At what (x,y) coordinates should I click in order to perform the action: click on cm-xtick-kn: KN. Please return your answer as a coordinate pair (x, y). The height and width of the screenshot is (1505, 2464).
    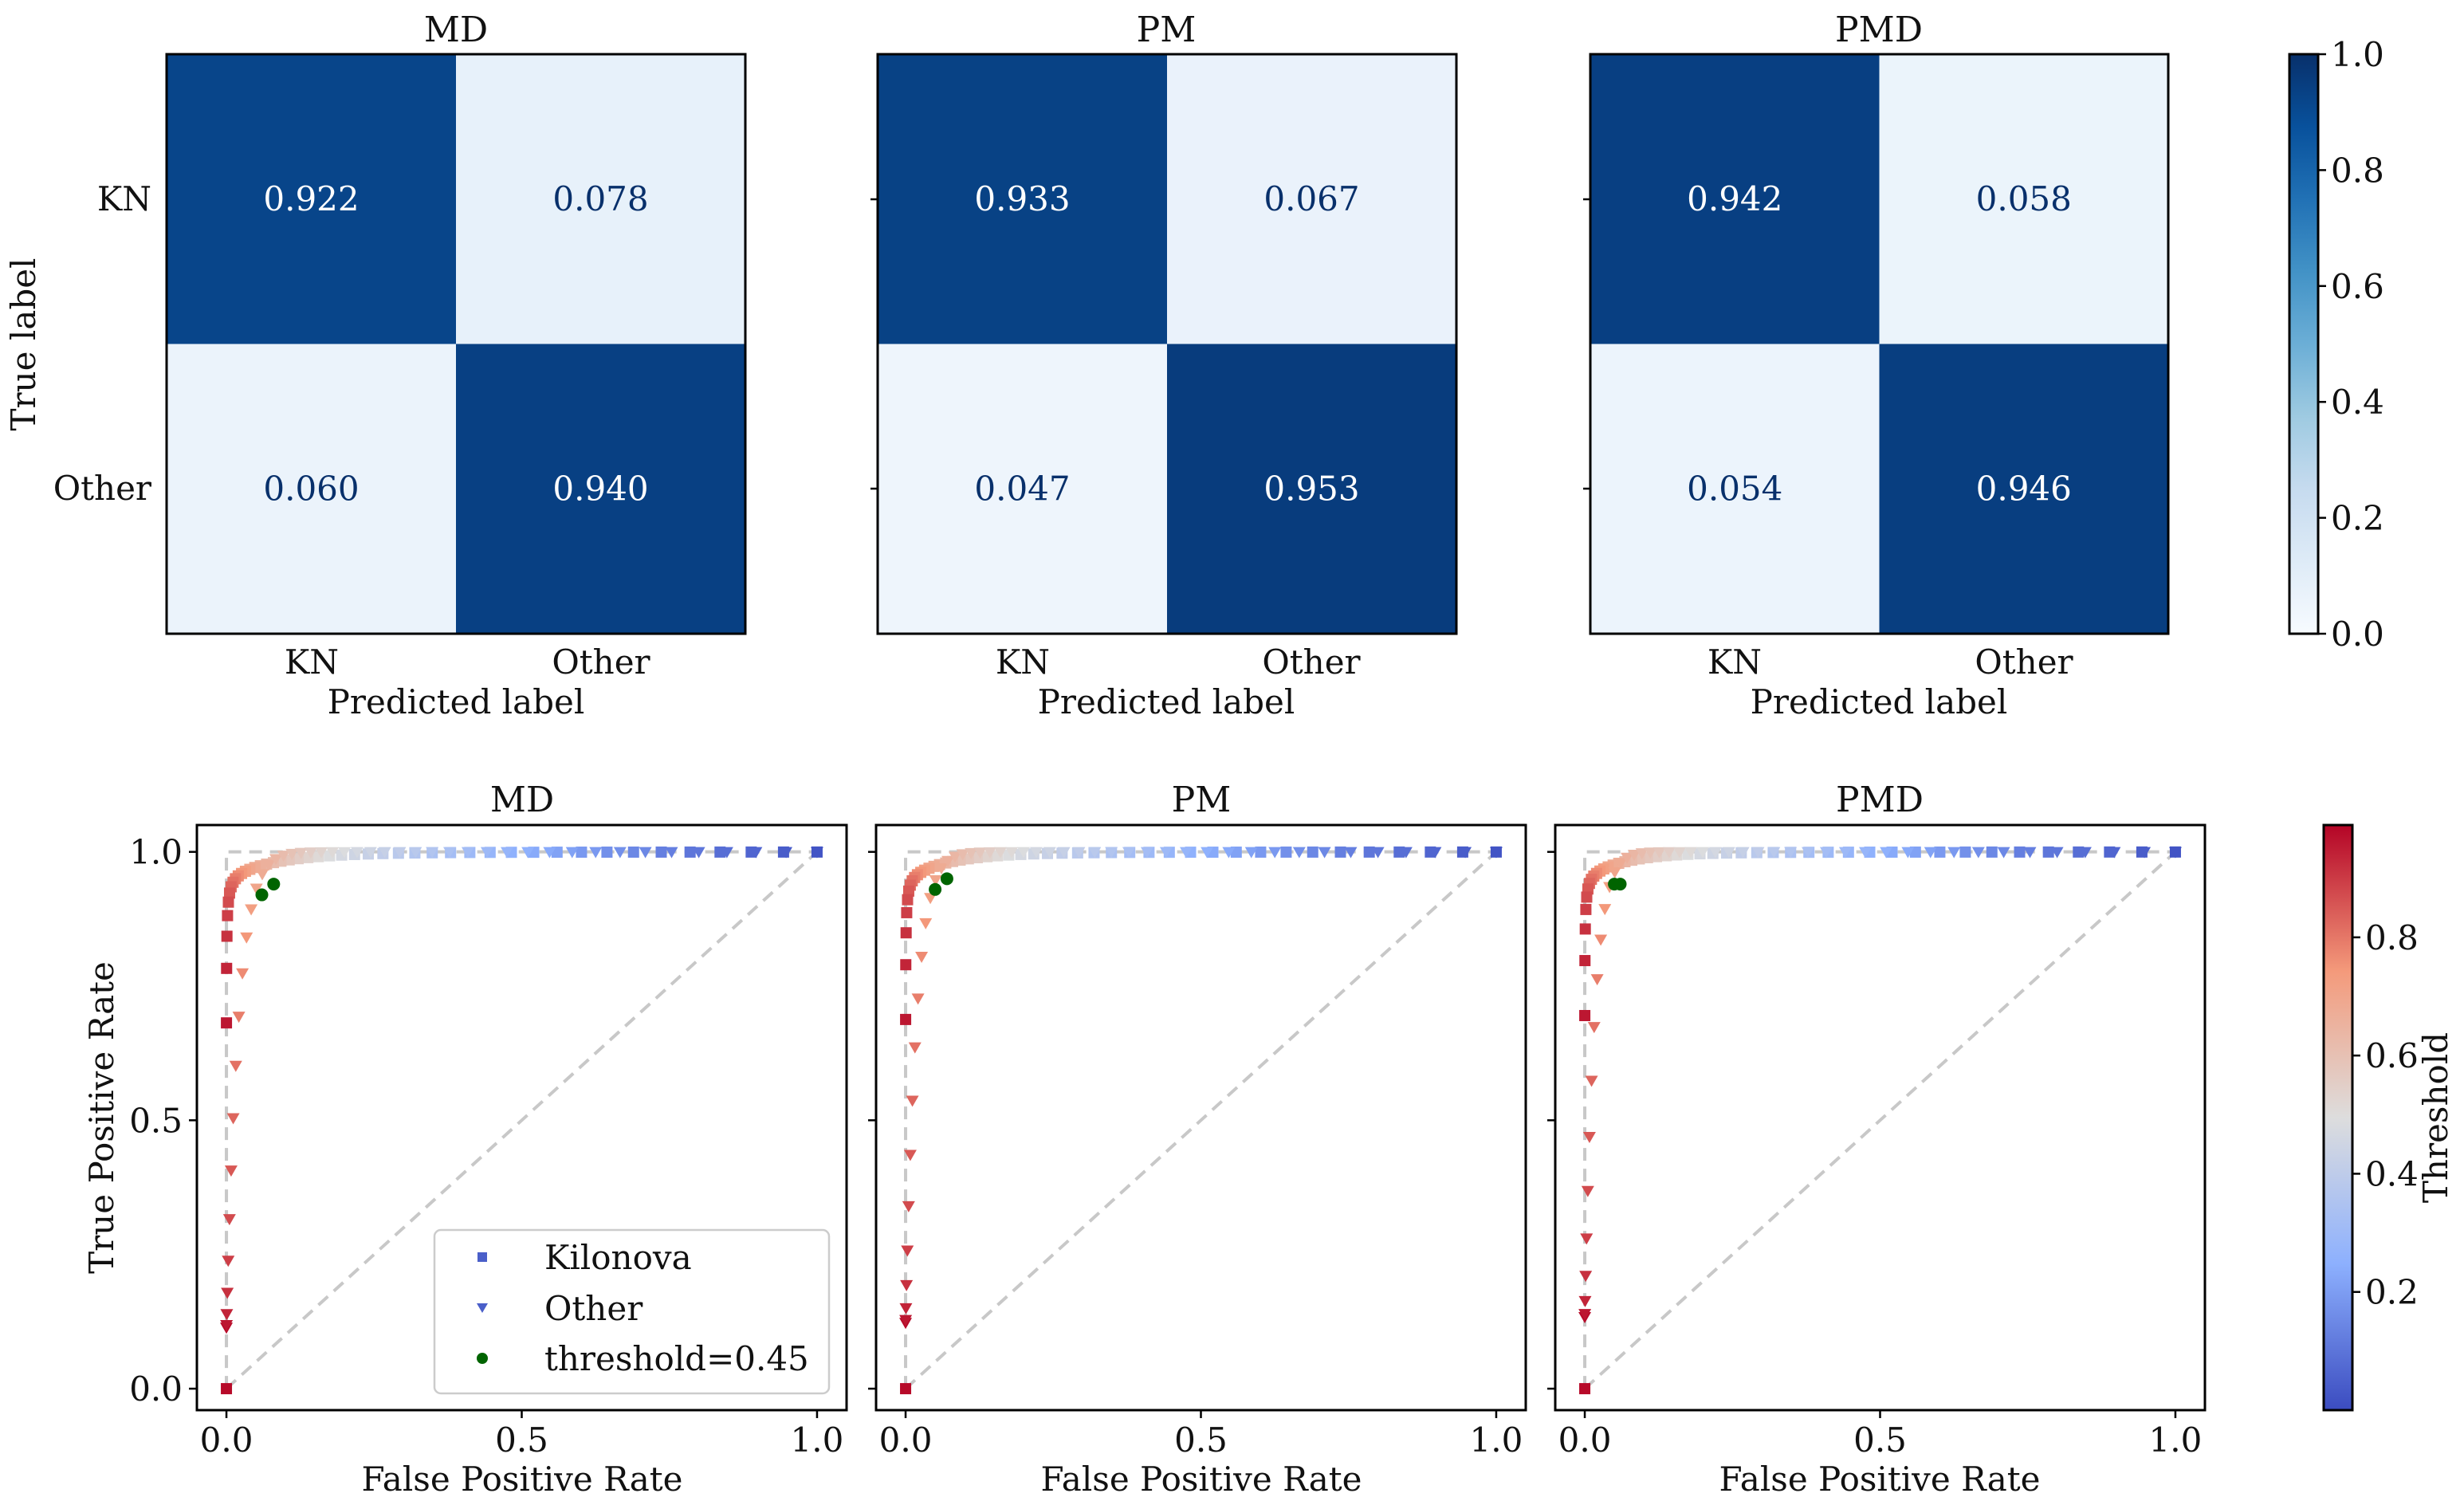
    Looking at the image, I should click on (1023, 662).